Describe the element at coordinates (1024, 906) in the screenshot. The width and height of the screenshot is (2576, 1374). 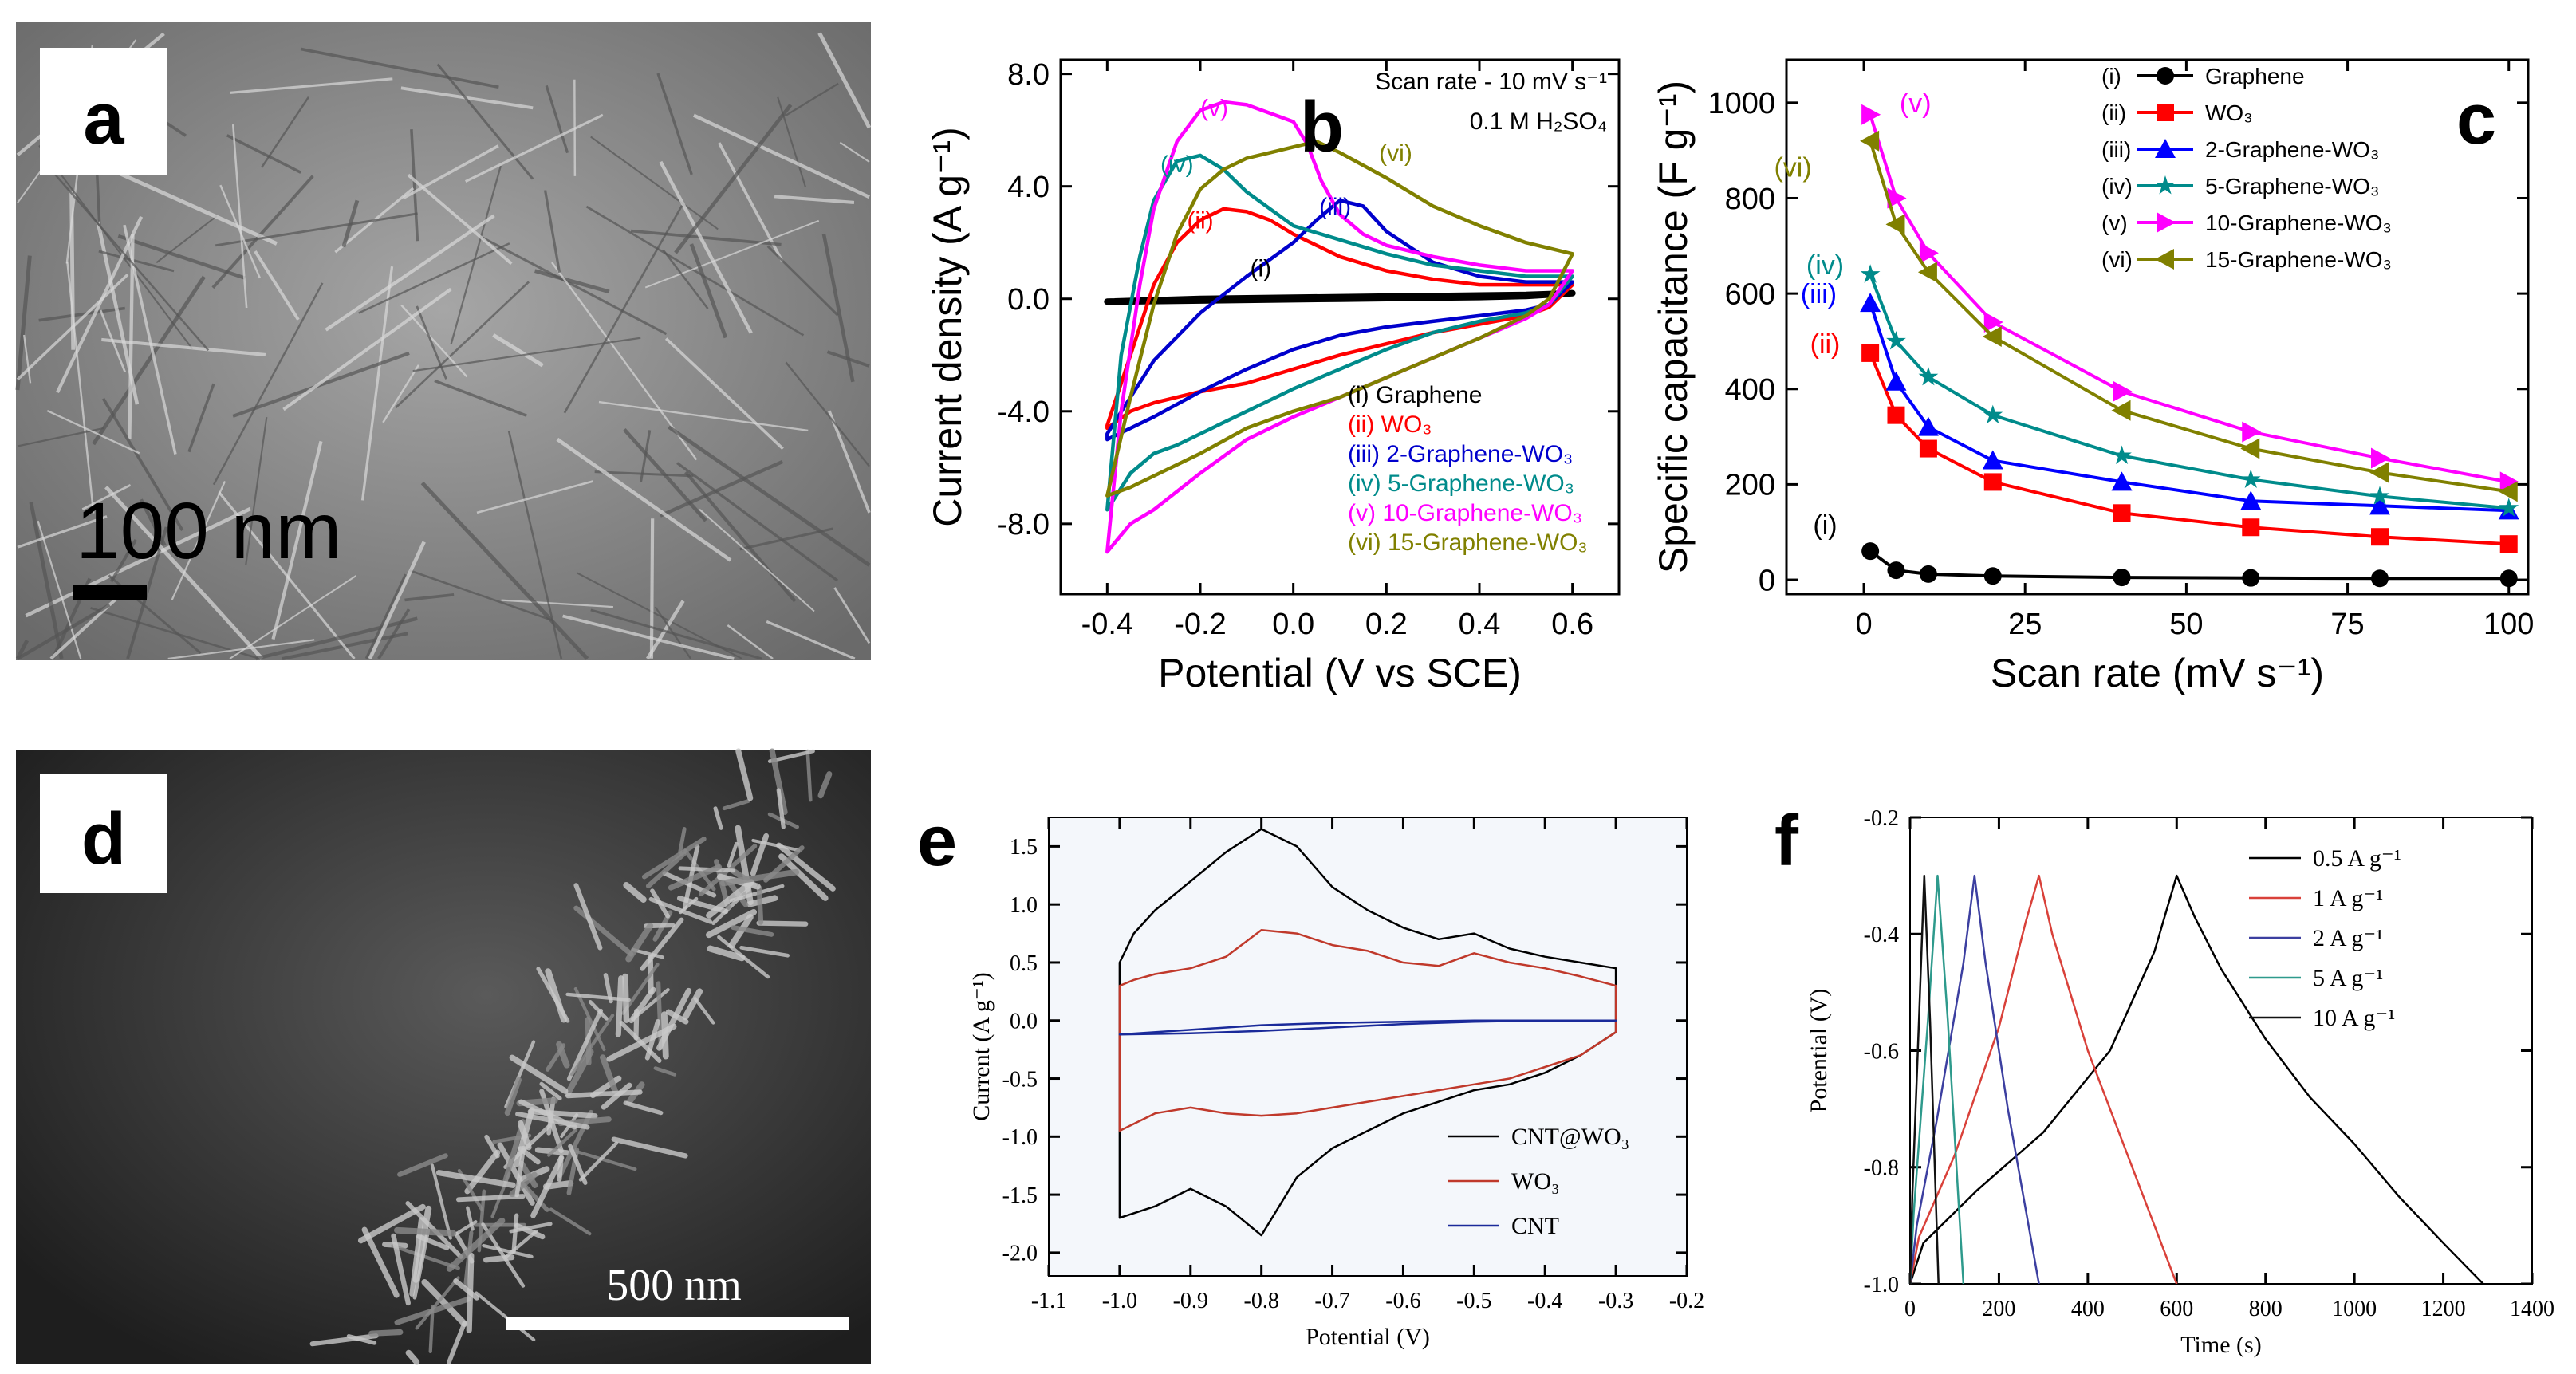
I see `y-tick-label: 1.0` at that location.